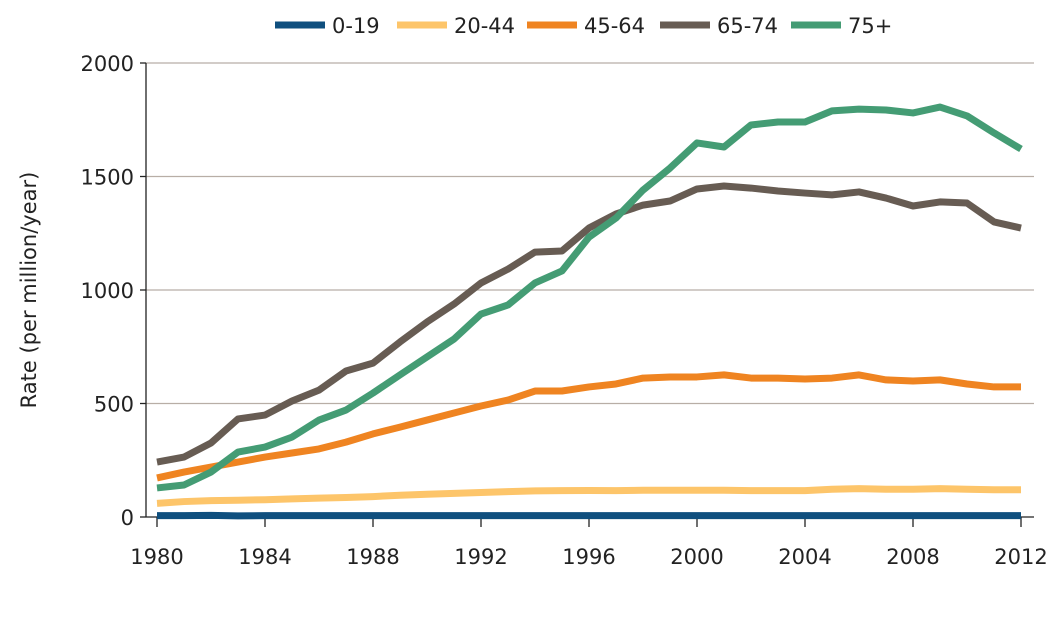  I want to click on y-tick-label: 0, so click(127, 518).